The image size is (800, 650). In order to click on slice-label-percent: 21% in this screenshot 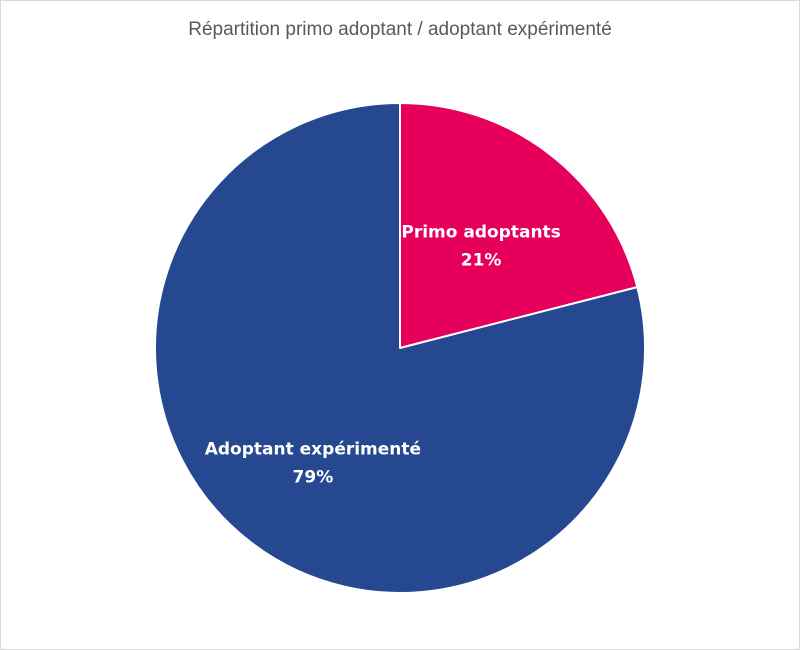, I will do `click(481, 260)`.